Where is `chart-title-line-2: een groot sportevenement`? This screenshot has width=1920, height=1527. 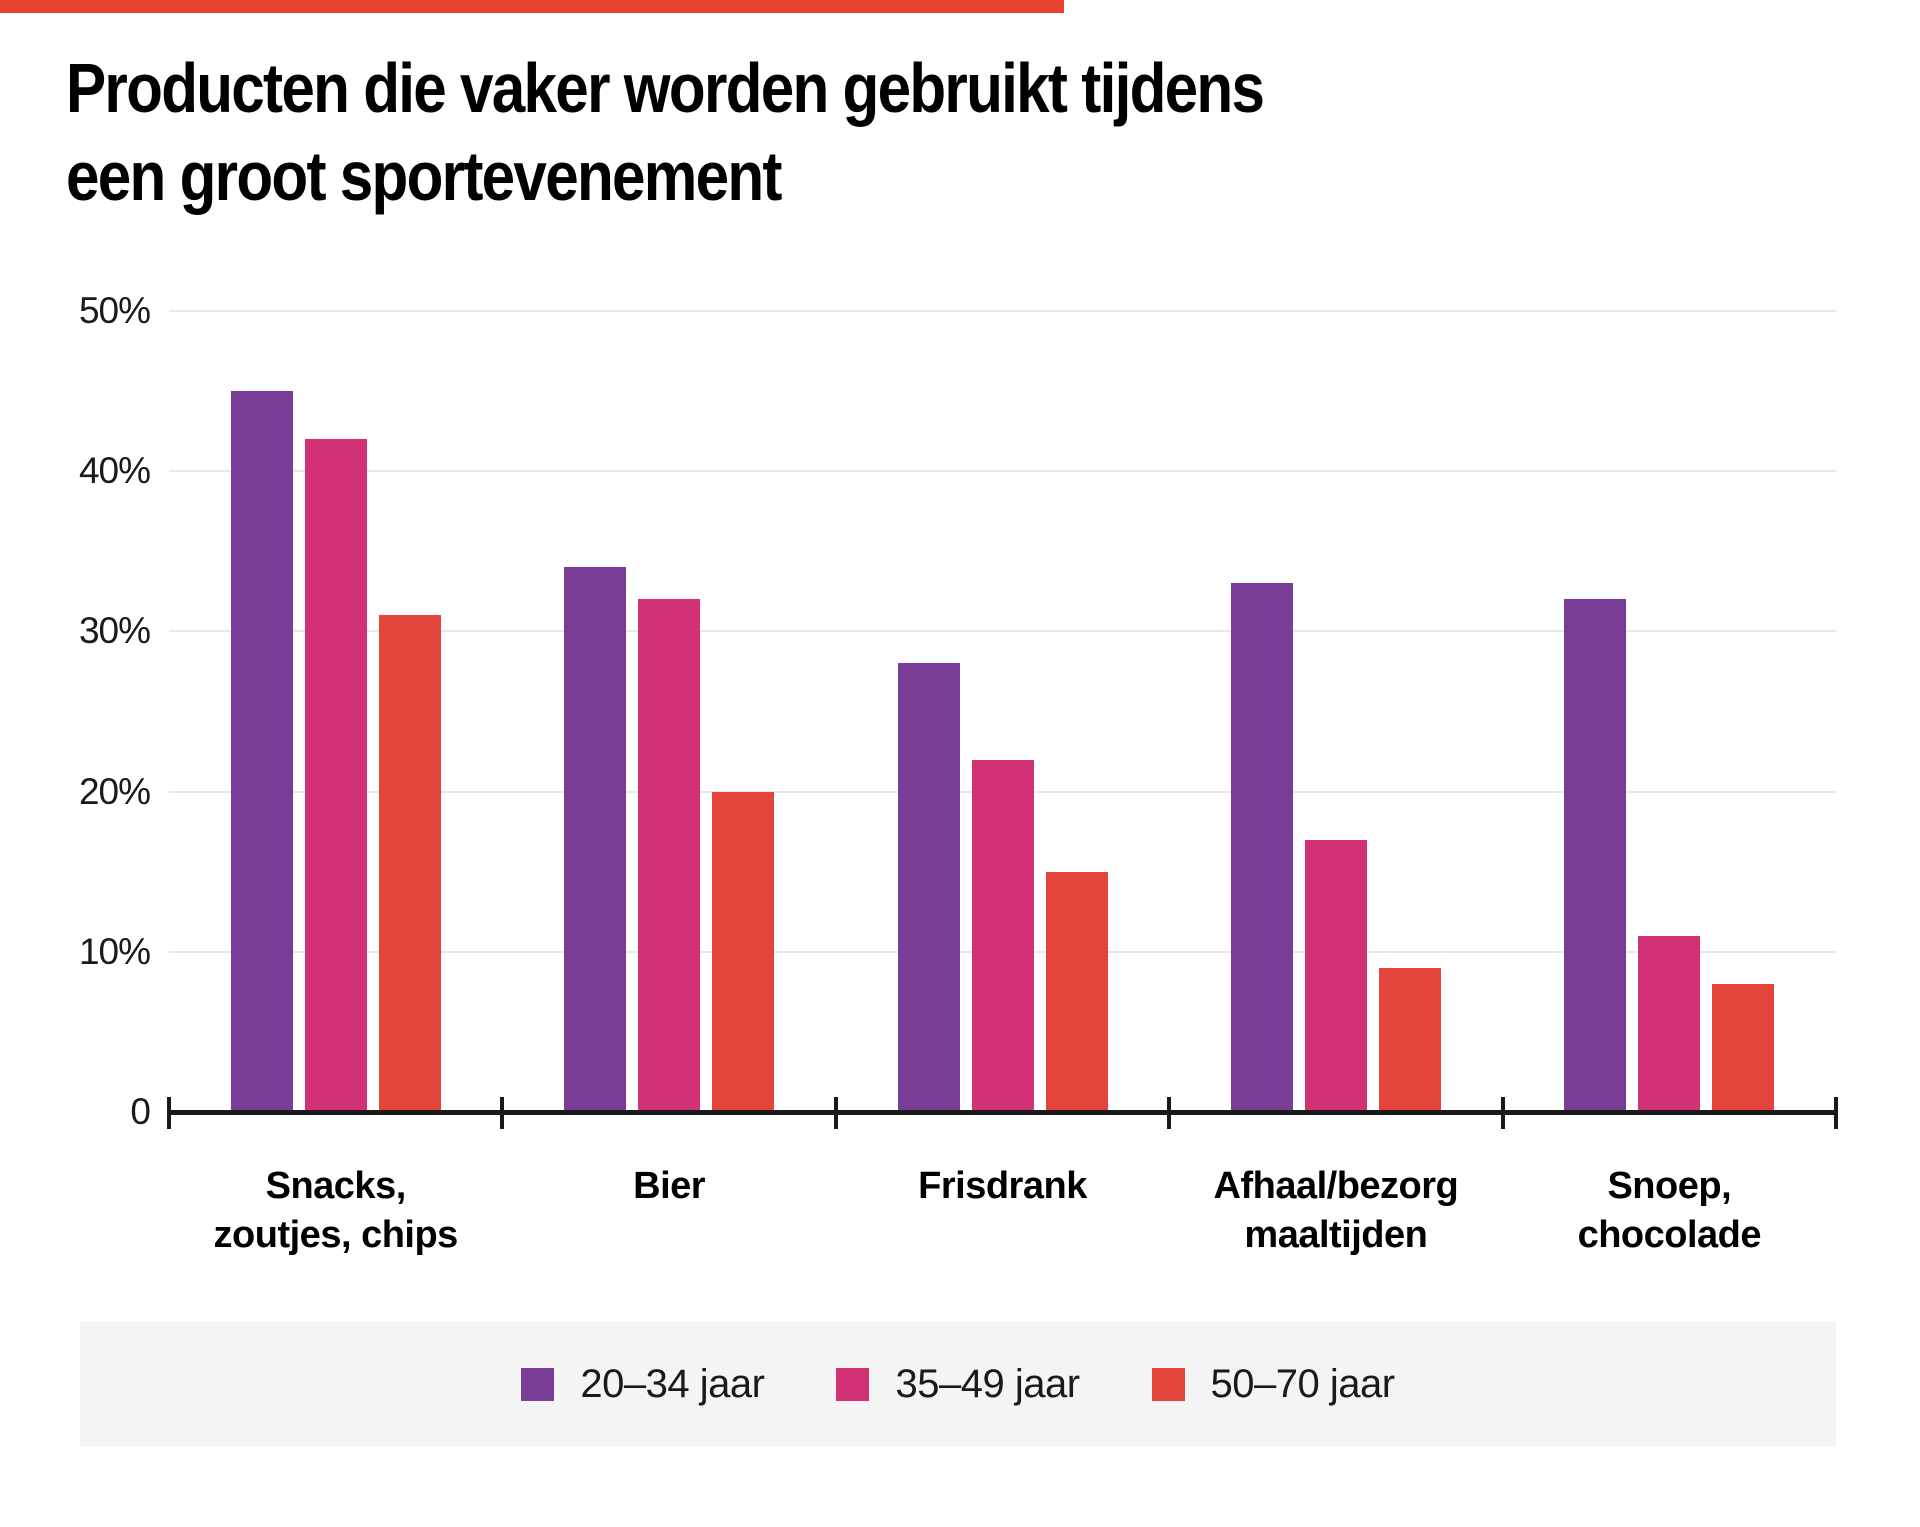 chart-title-line-2: een groot sportevenement is located at coordinates (424, 176).